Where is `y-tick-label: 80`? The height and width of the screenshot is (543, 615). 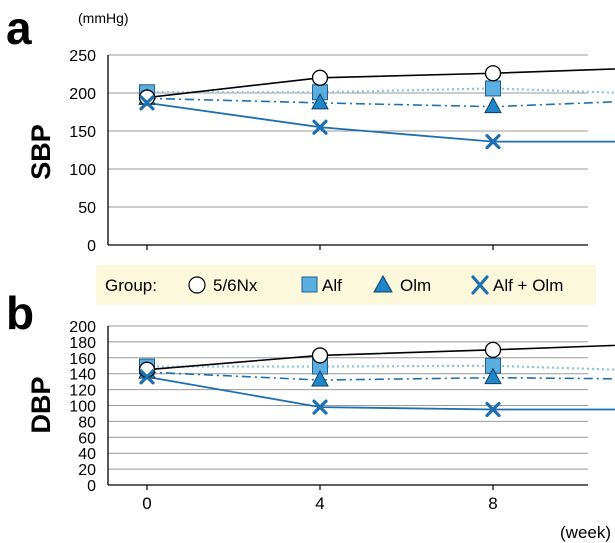 y-tick-label: 80 is located at coordinates (87, 422).